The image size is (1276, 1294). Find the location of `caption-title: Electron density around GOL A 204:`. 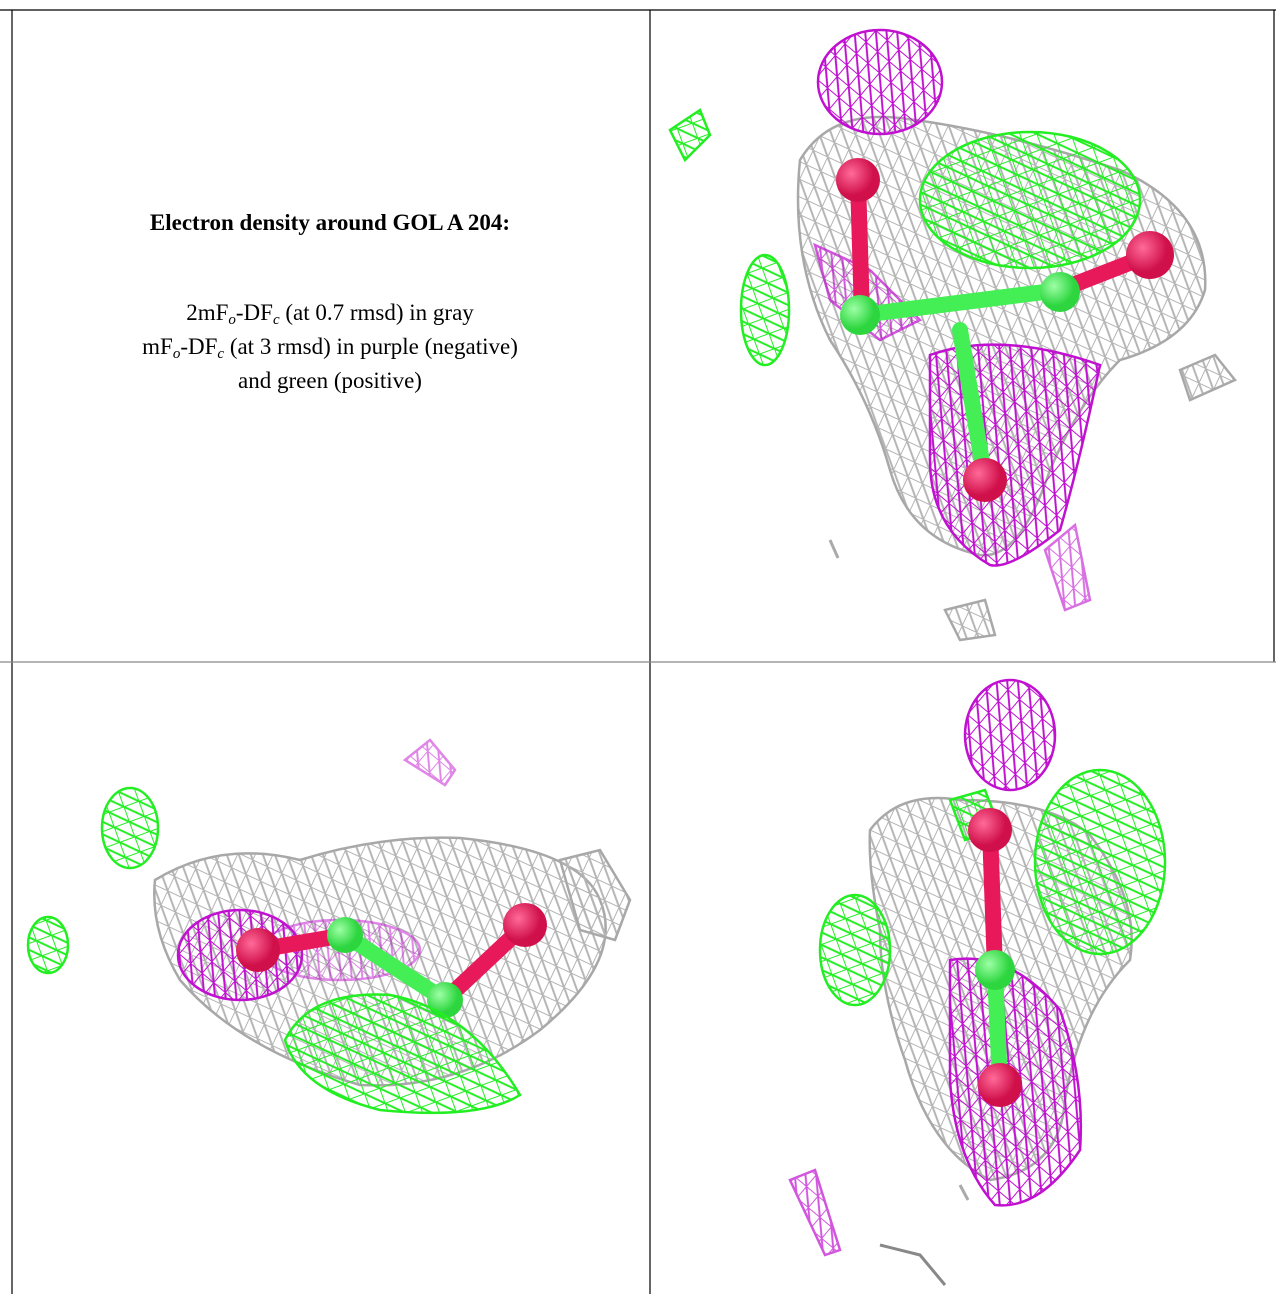

caption-title: Electron density around GOL A 204: is located at coordinates (330, 222).